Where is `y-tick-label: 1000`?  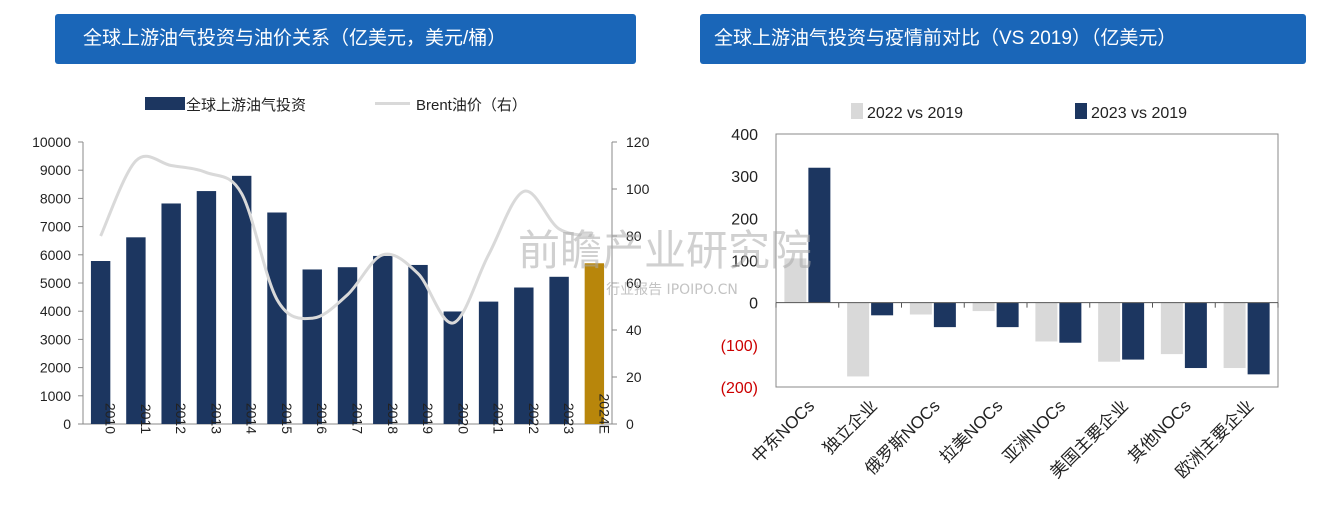
y-tick-label: 1000 is located at coordinates (55, 396).